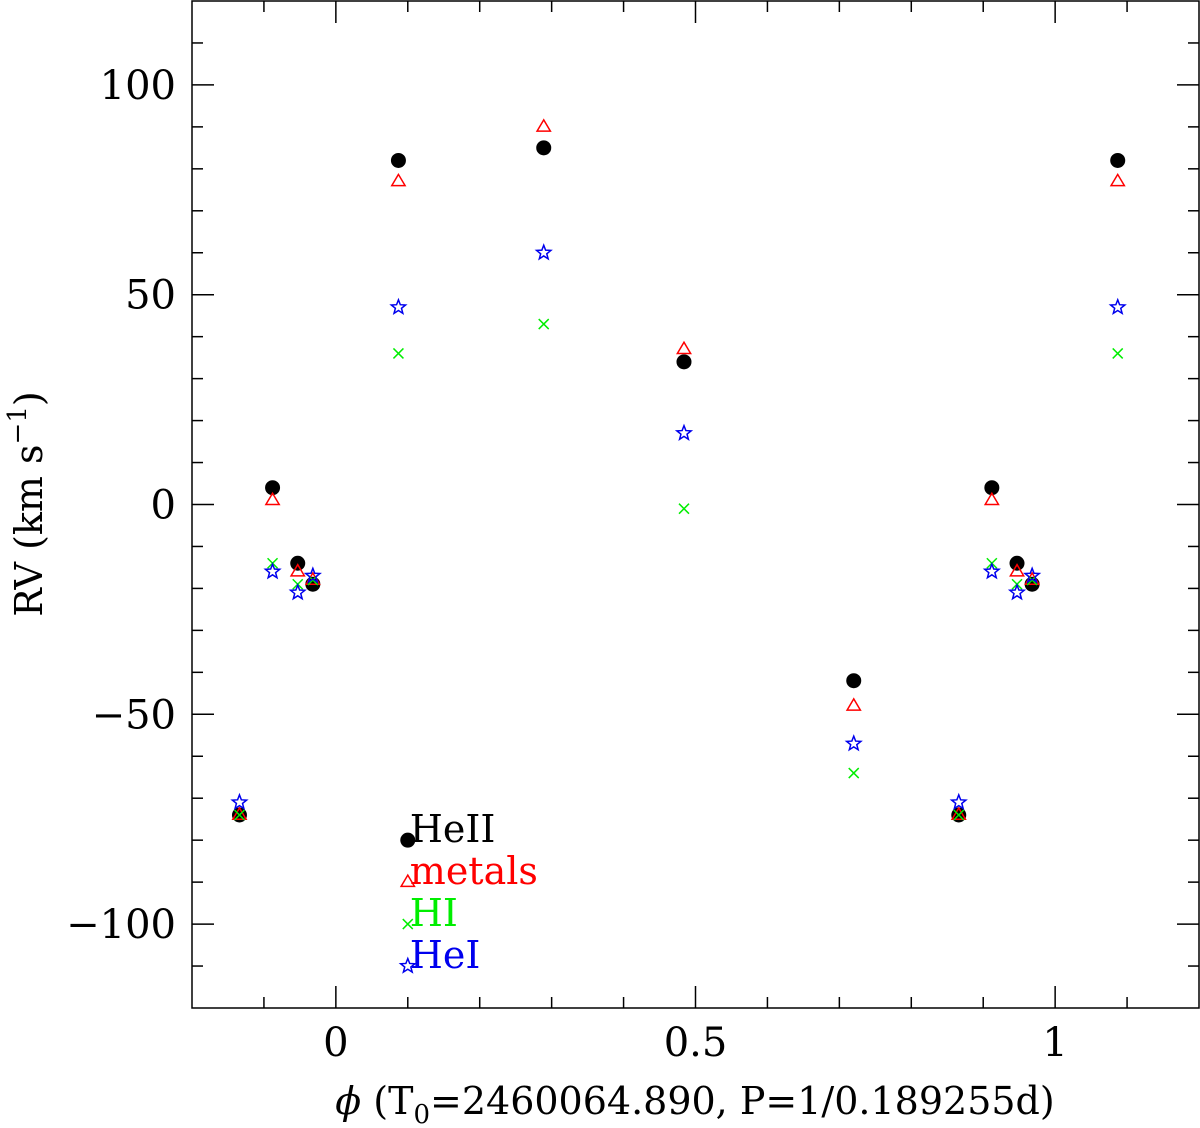 This screenshot has height=1128, width=1200. I want to click on x-axis-title-rest: =2460064.890, P=1/0.189255d), so click(742, 1101).